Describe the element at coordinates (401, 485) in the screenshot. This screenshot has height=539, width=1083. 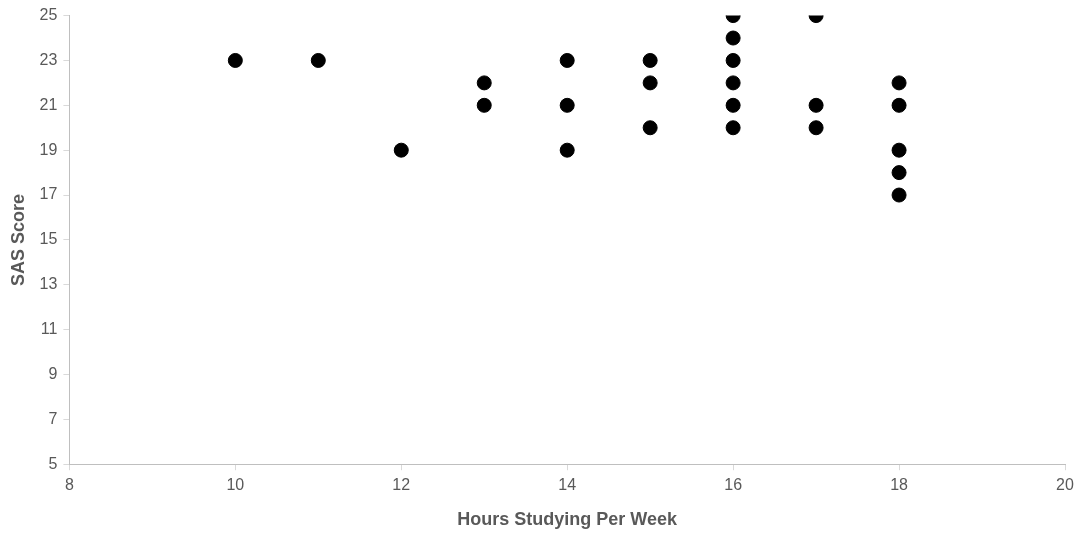
I see `x-tick-label: 12` at that location.